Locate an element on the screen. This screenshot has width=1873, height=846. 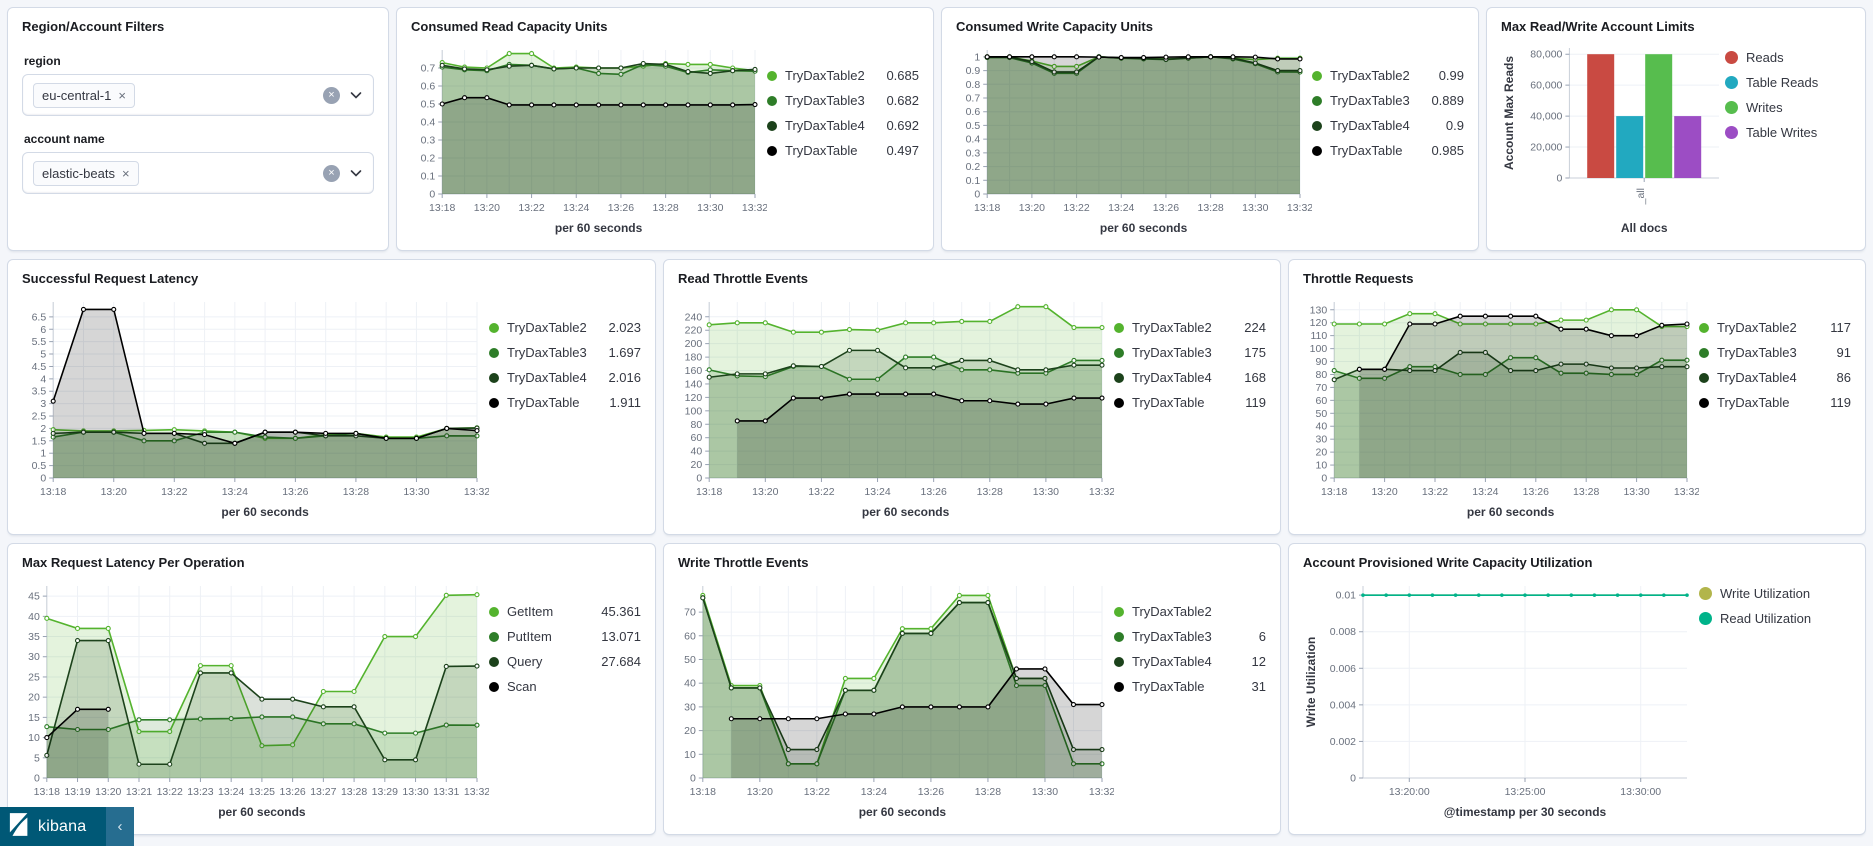
svg-text: 3.5 is located at coordinates (39, 392).